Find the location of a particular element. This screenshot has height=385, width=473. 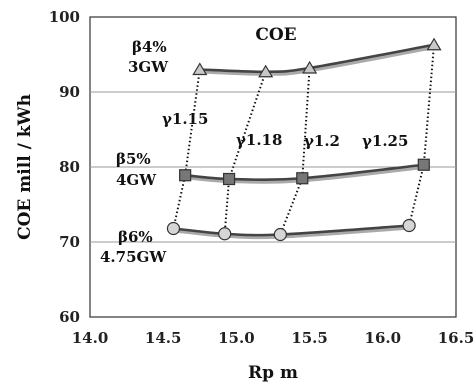

chart-title: COE is located at coordinates (275, 35).